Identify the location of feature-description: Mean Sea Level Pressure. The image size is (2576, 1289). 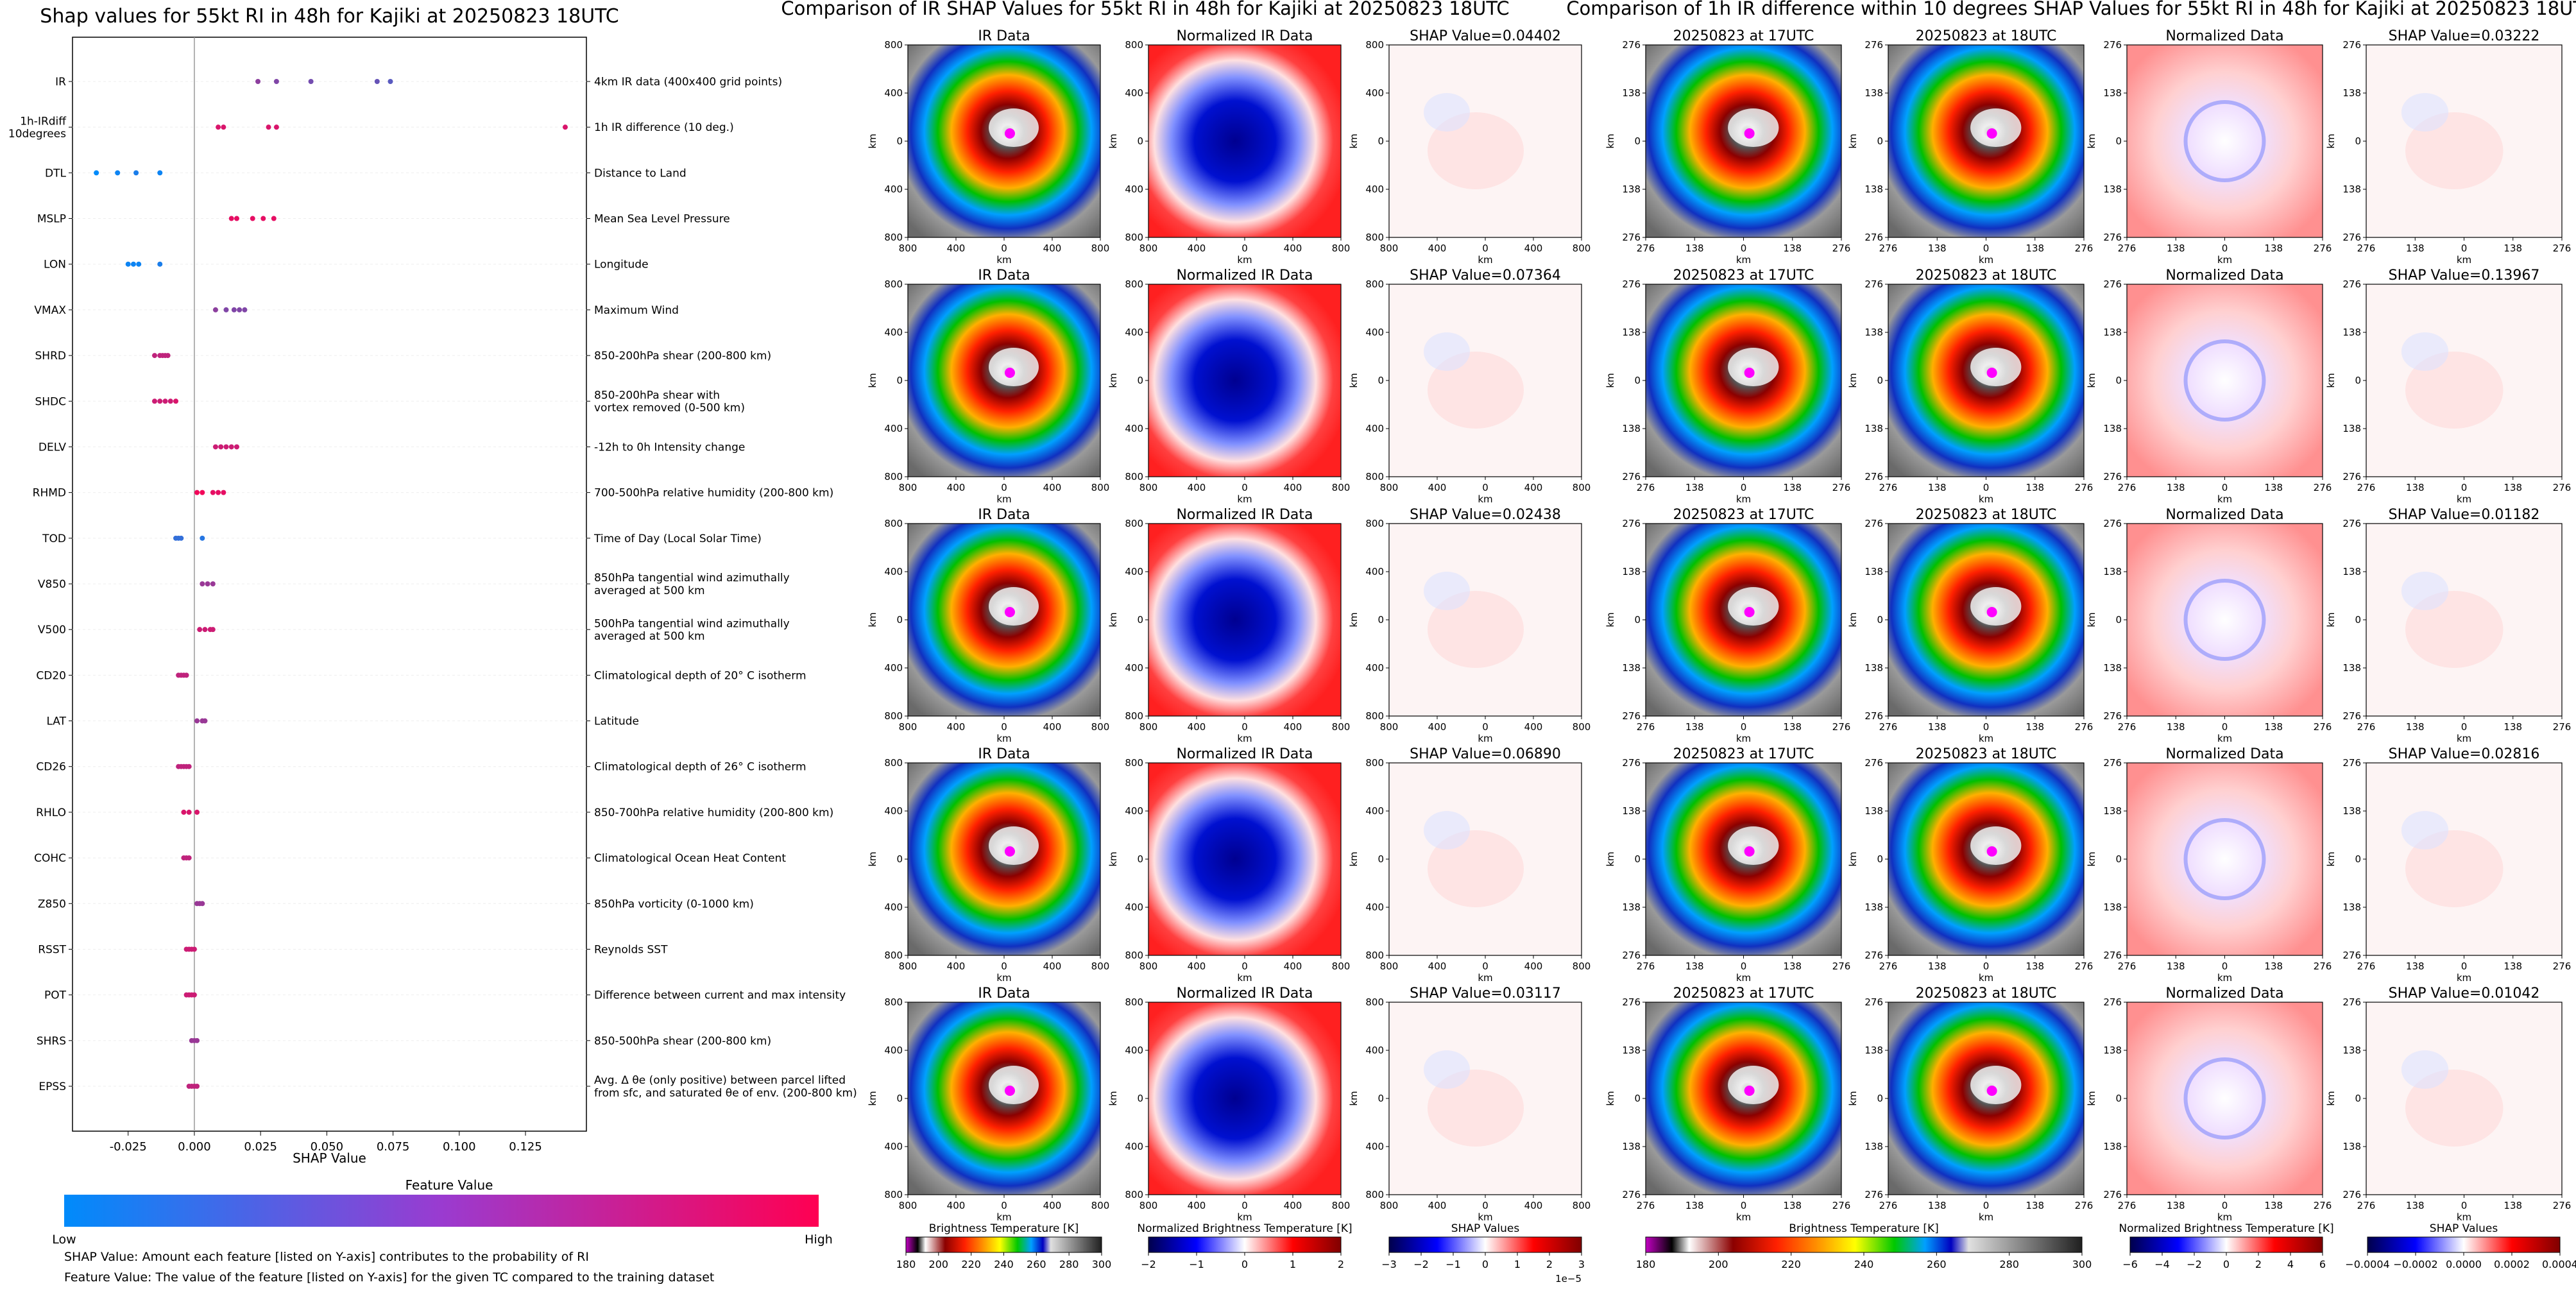
(662, 219).